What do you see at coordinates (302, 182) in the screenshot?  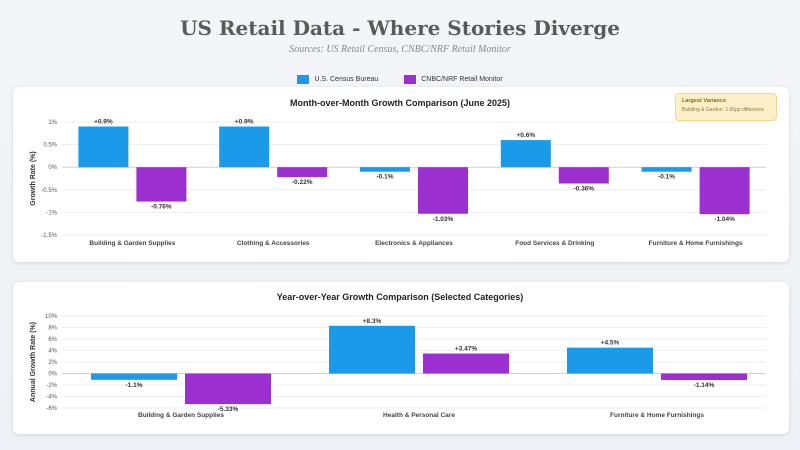 I see `mom-data-label: -0.22%` at bounding box center [302, 182].